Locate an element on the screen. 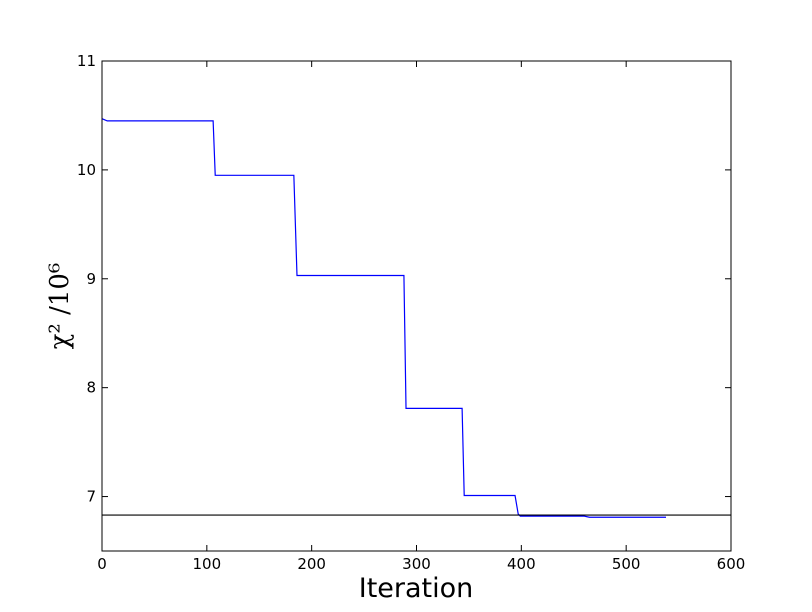 The width and height of the screenshot is (812, 612). x-axis-label: Iteration is located at coordinates (416, 588).